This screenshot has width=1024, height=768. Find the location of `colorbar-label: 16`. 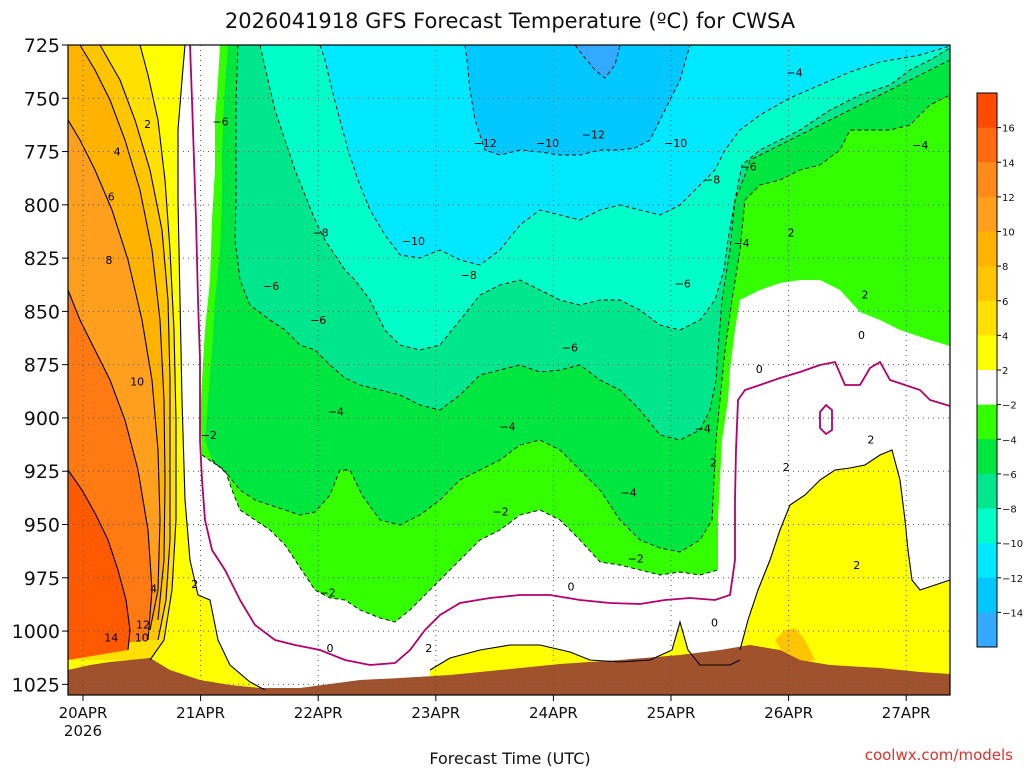

colorbar-label: 16 is located at coordinates (1008, 129).